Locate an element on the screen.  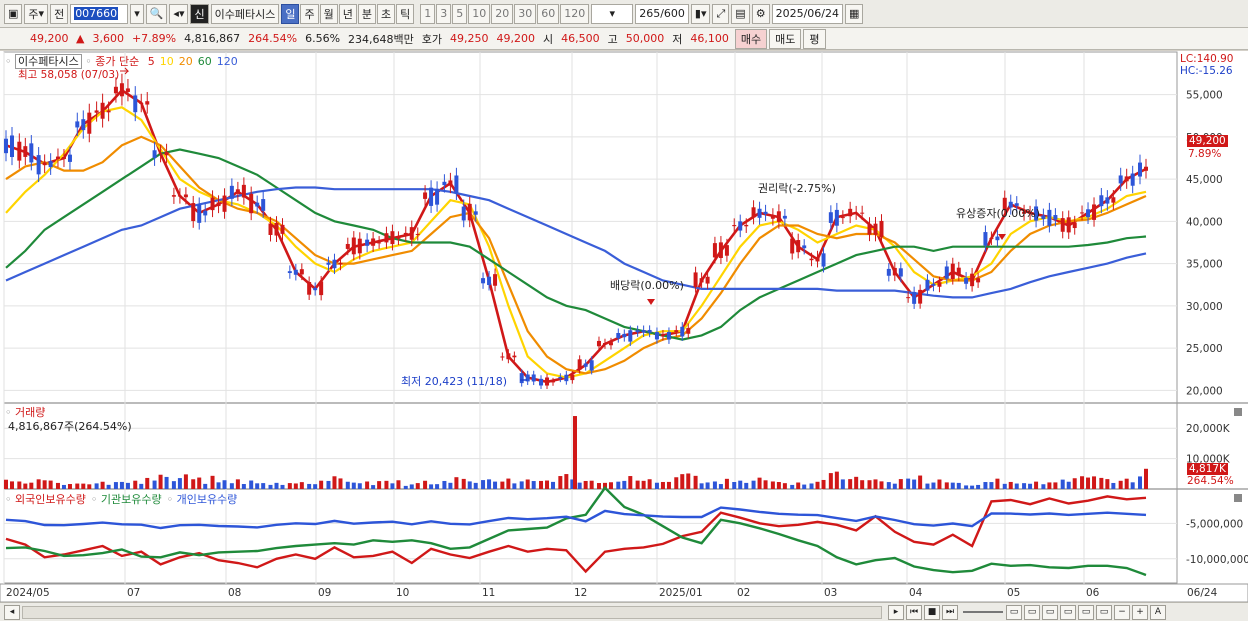
first-icon: ⏮ is located at coordinates (914, 612).